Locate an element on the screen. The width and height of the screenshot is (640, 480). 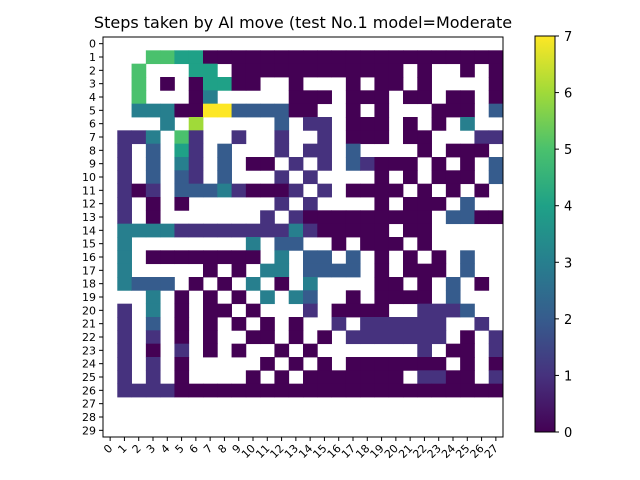
y-tick-label: 10 is located at coordinates (89, 177).